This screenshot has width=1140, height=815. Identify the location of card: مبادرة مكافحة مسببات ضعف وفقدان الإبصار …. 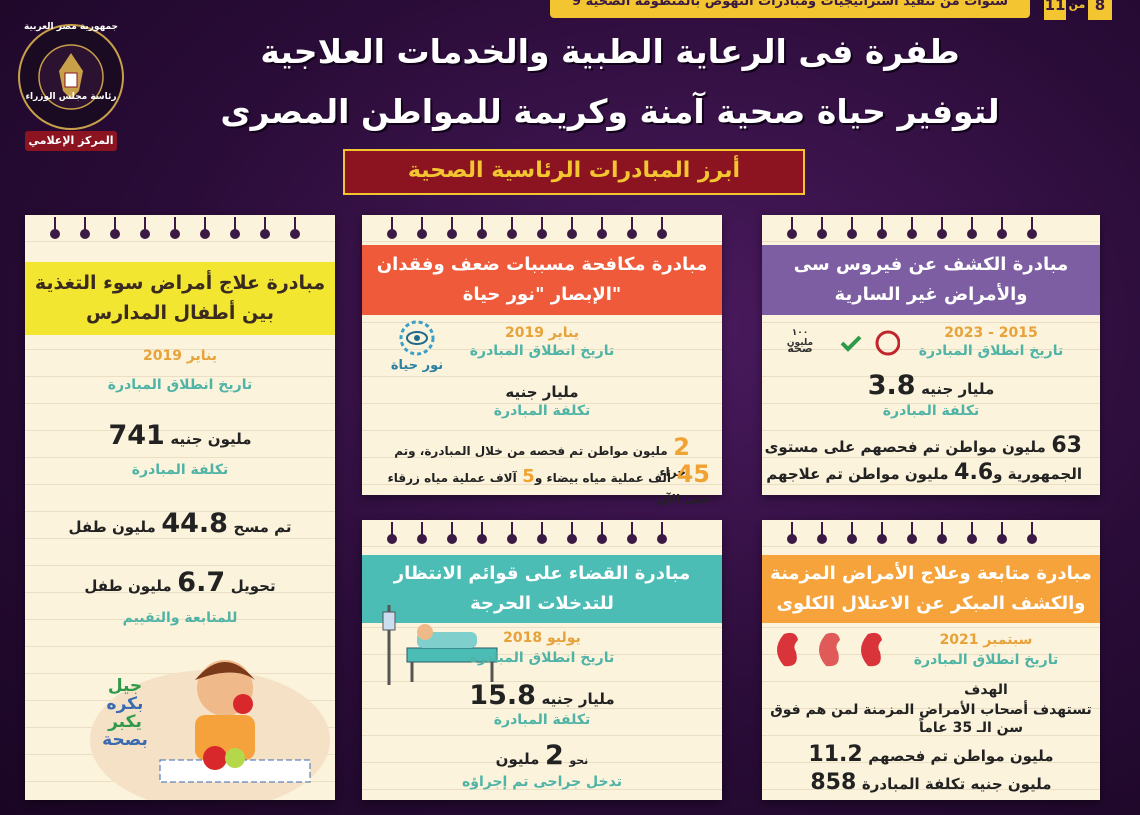
(542, 360).